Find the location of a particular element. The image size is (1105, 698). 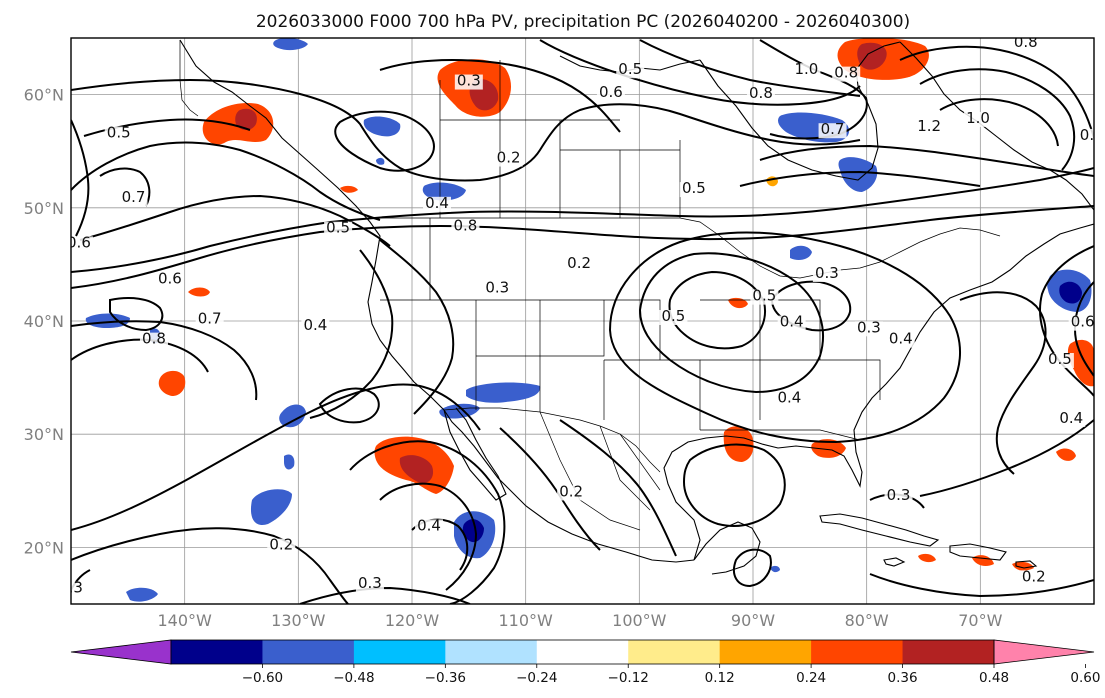

lon-tick-label: 130°W is located at coordinates (298, 620).